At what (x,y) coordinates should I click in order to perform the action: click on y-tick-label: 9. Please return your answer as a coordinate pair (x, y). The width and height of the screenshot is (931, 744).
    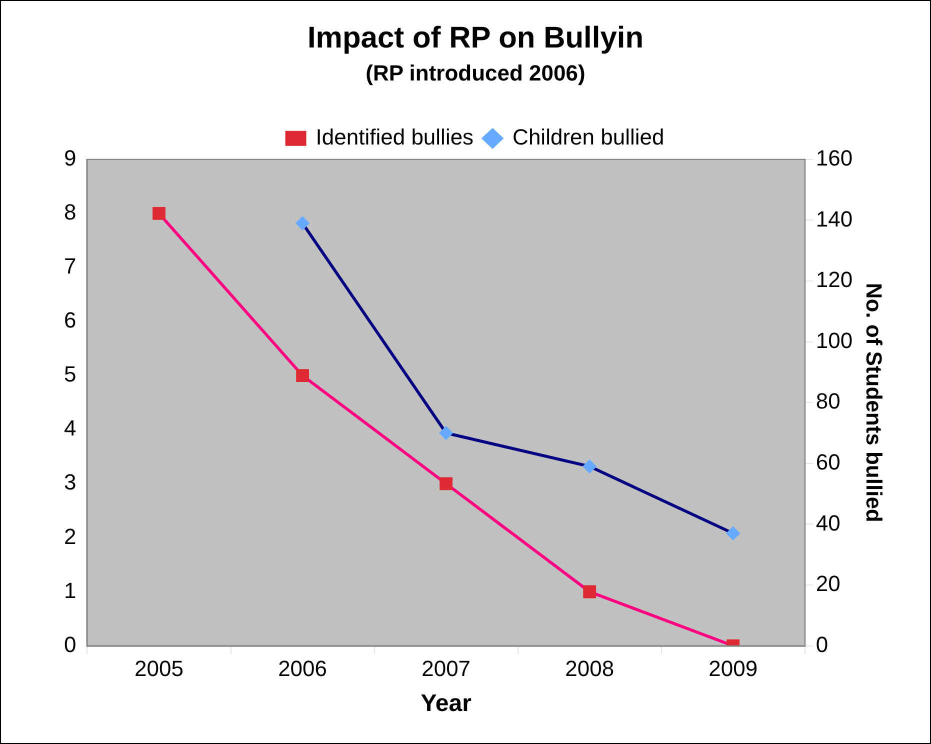
    Looking at the image, I should click on (70, 157).